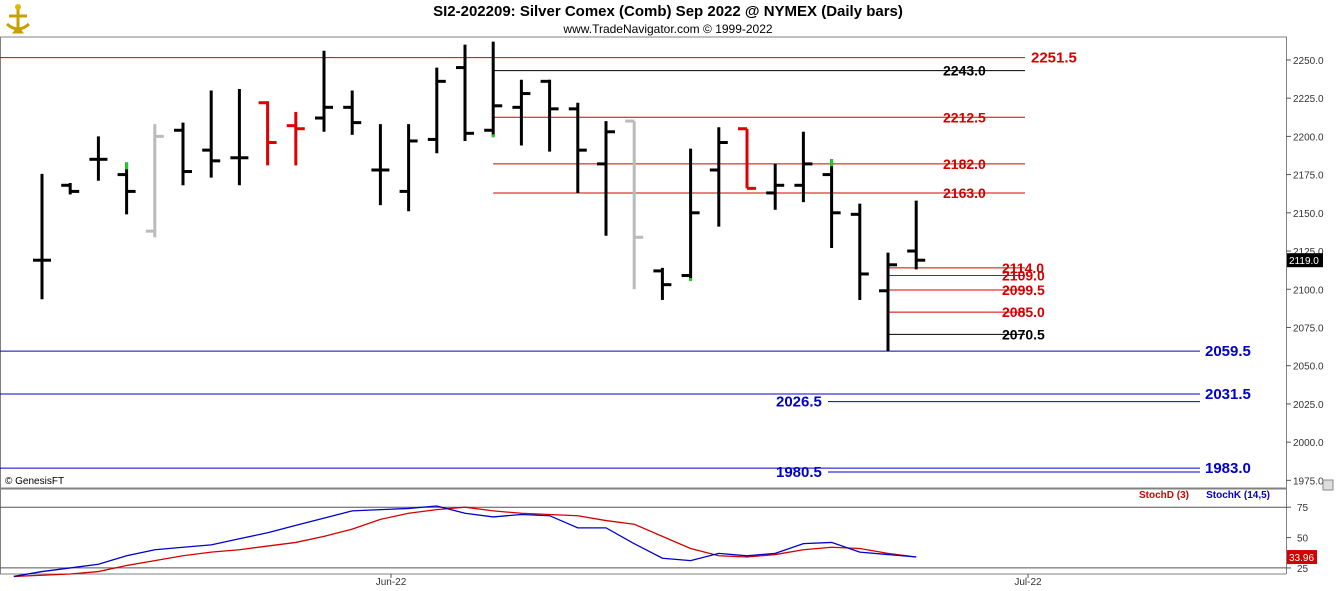 Image resolution: width=1336 pixels, height=591 pixels. What do you see at coordinates (1308, 214) in the screenshot?
I see `y-tick-label: 2150.0` at bounding box center [1308, 214].